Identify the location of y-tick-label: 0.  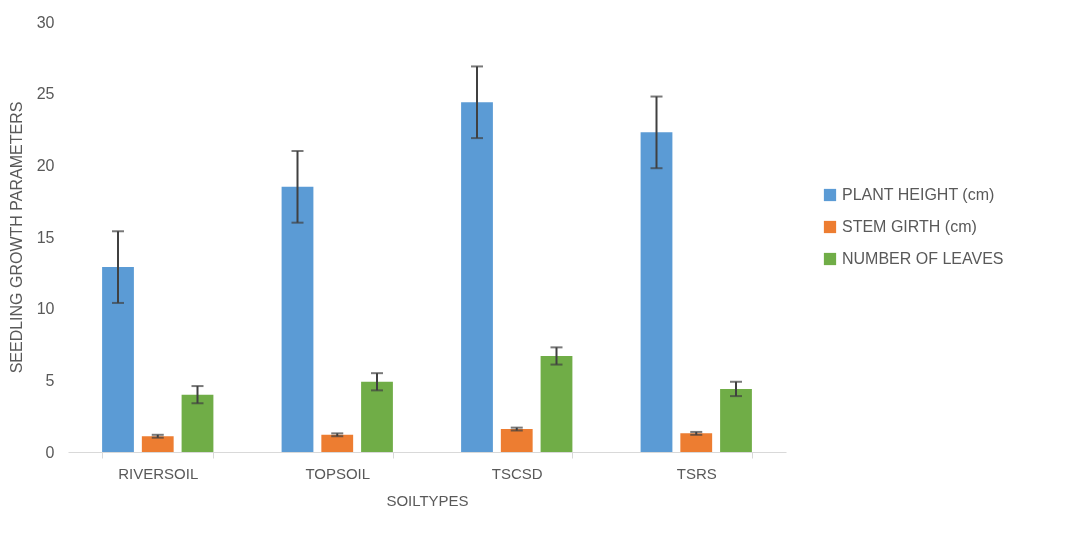
(50, 452).